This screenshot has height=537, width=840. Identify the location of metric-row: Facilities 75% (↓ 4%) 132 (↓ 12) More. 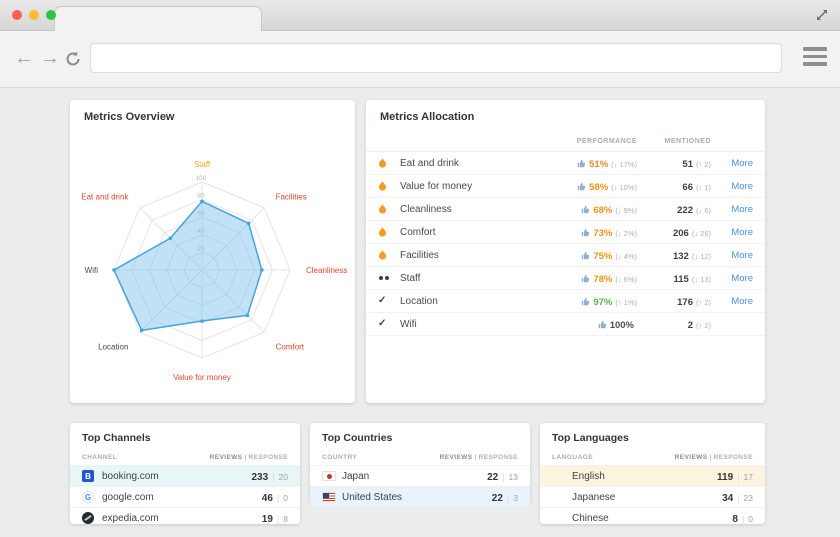
(565, 255).